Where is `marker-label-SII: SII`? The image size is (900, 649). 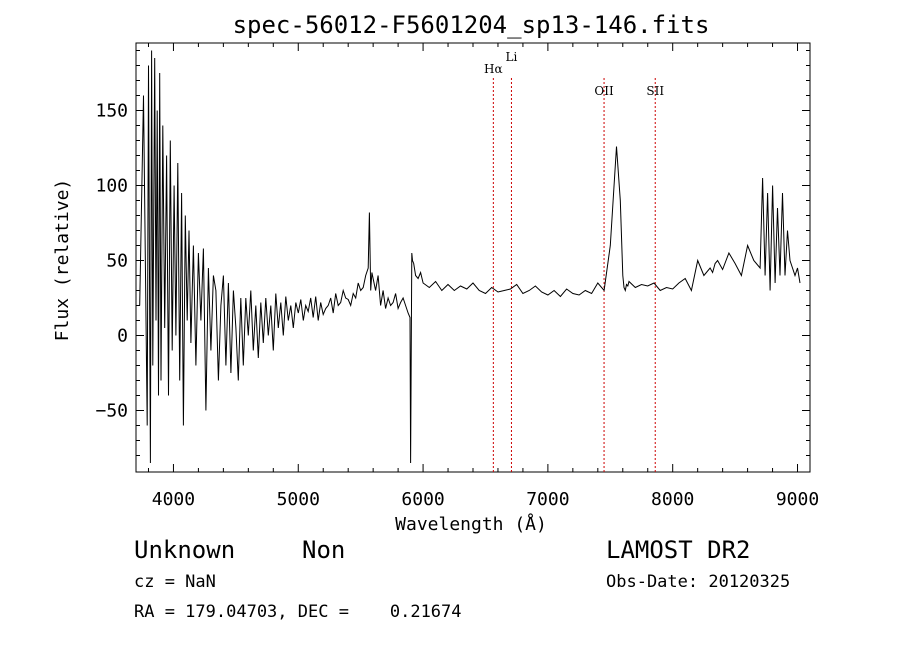 marker-label-SII: SII is located at coordinates (655, 91).